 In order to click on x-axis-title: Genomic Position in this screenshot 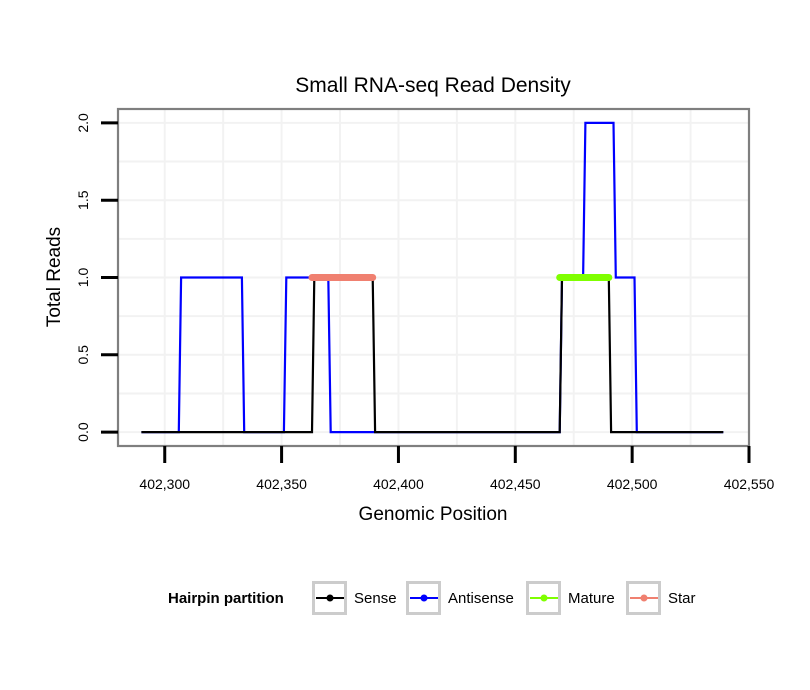, I will do `click(433, 514)`.